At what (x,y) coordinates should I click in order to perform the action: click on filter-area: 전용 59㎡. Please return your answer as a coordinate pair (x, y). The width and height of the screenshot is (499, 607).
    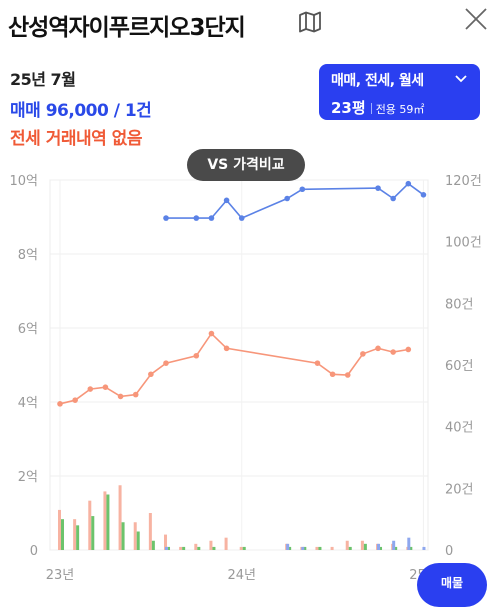
    Looking at the image, I should click on (400, 109).